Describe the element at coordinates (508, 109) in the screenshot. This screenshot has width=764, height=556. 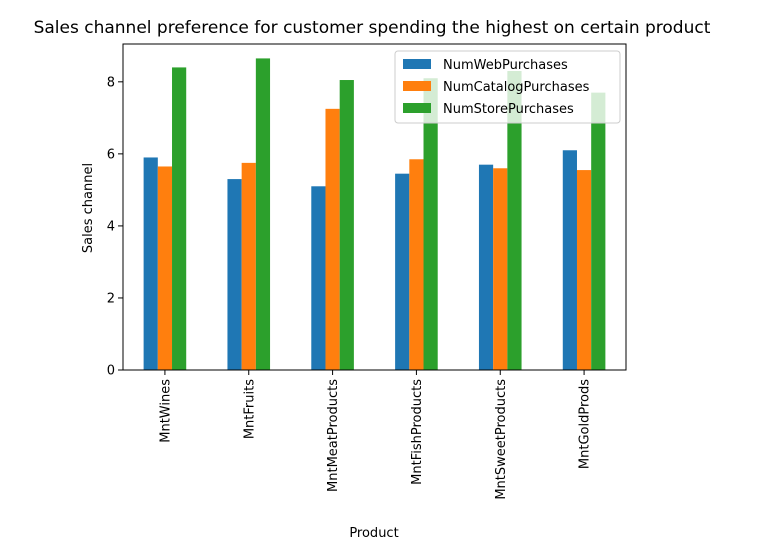
I see `legend-label-NumStorePurchases: NumStorePurchases` at that location.